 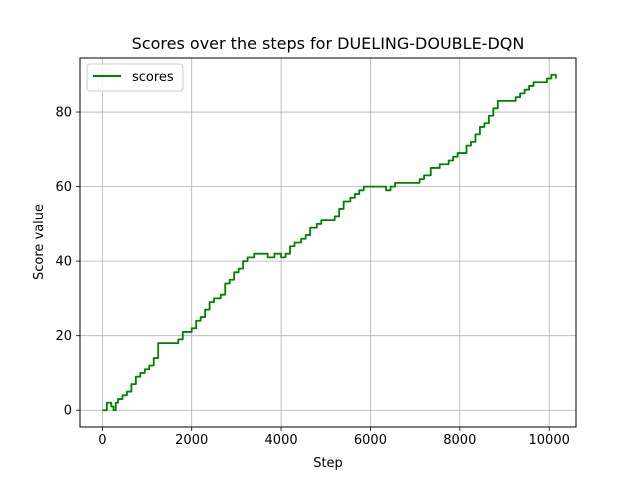 I want to click on y-tick-label: 20, so click(x=63, y=336).